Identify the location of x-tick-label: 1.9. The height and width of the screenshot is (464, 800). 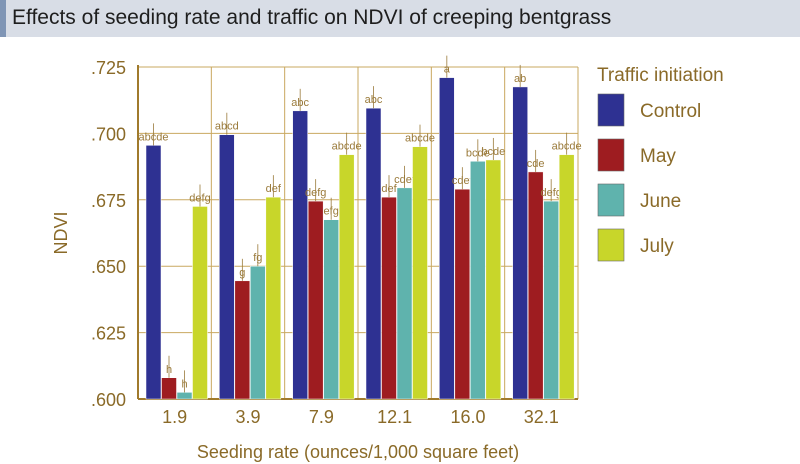
(174, 417).